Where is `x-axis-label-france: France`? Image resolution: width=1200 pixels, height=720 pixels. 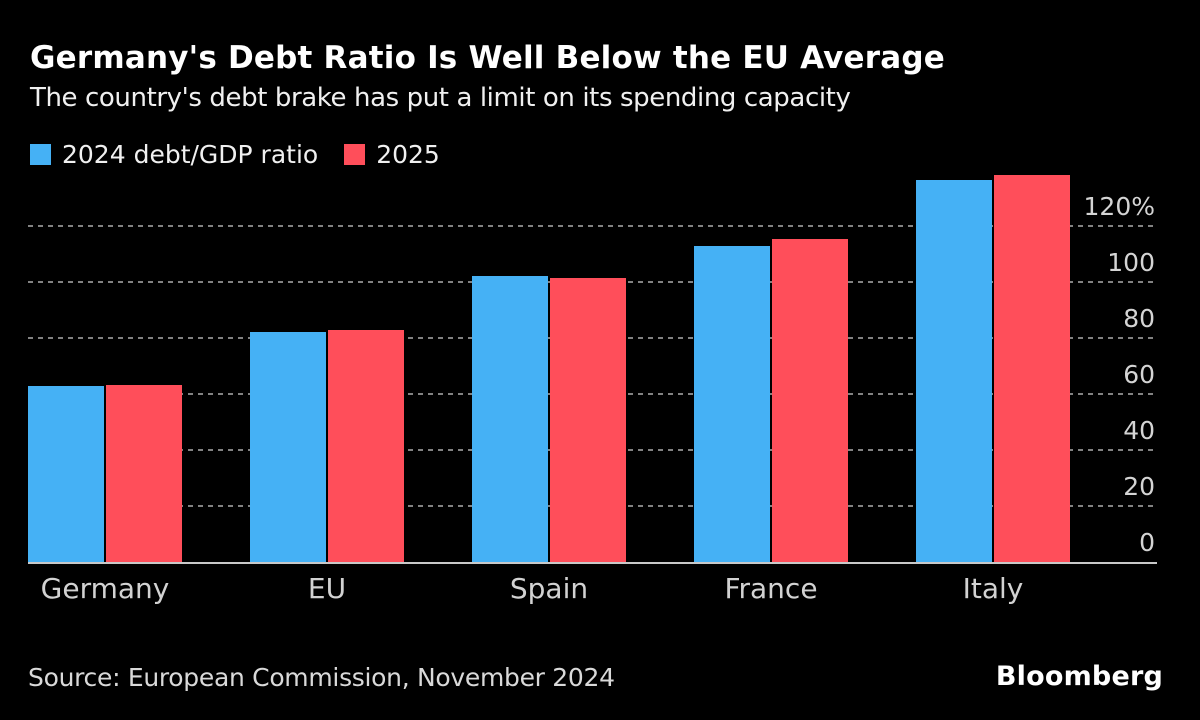
x-axis-label-france: France is located at coordinates (771, 588).